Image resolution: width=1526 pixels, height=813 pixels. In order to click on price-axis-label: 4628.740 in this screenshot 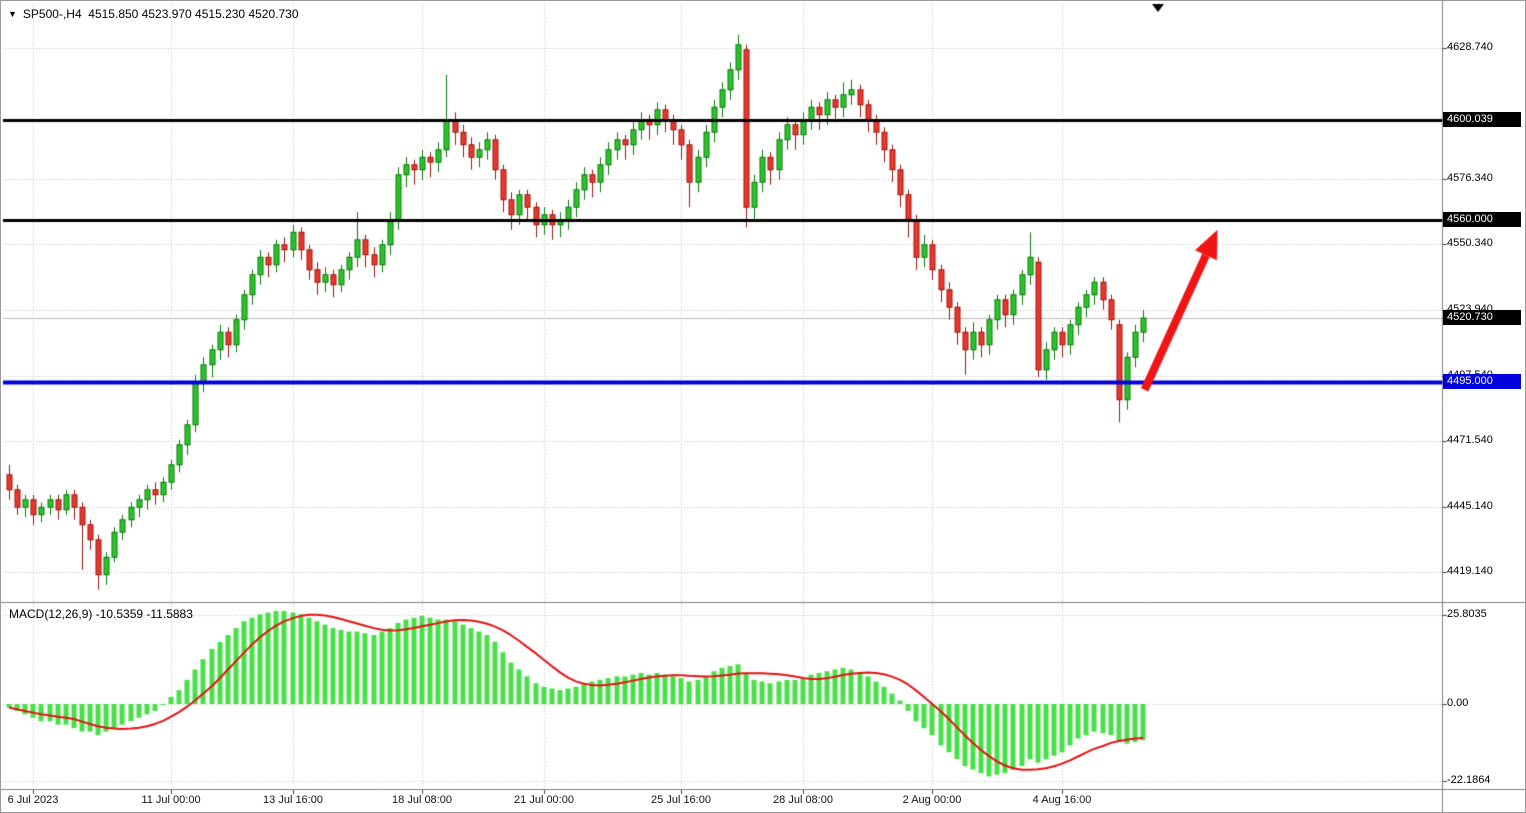, I will do `click(1470, 47)`.